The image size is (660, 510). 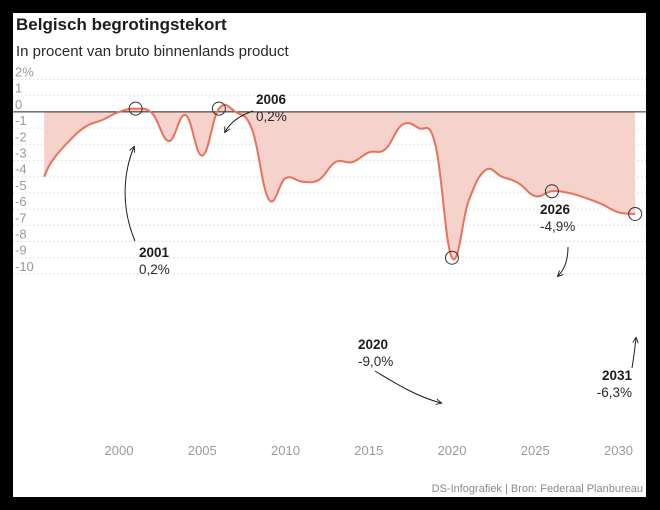 I want to click on y-tick-label: -9, so click(x=21, y=250).